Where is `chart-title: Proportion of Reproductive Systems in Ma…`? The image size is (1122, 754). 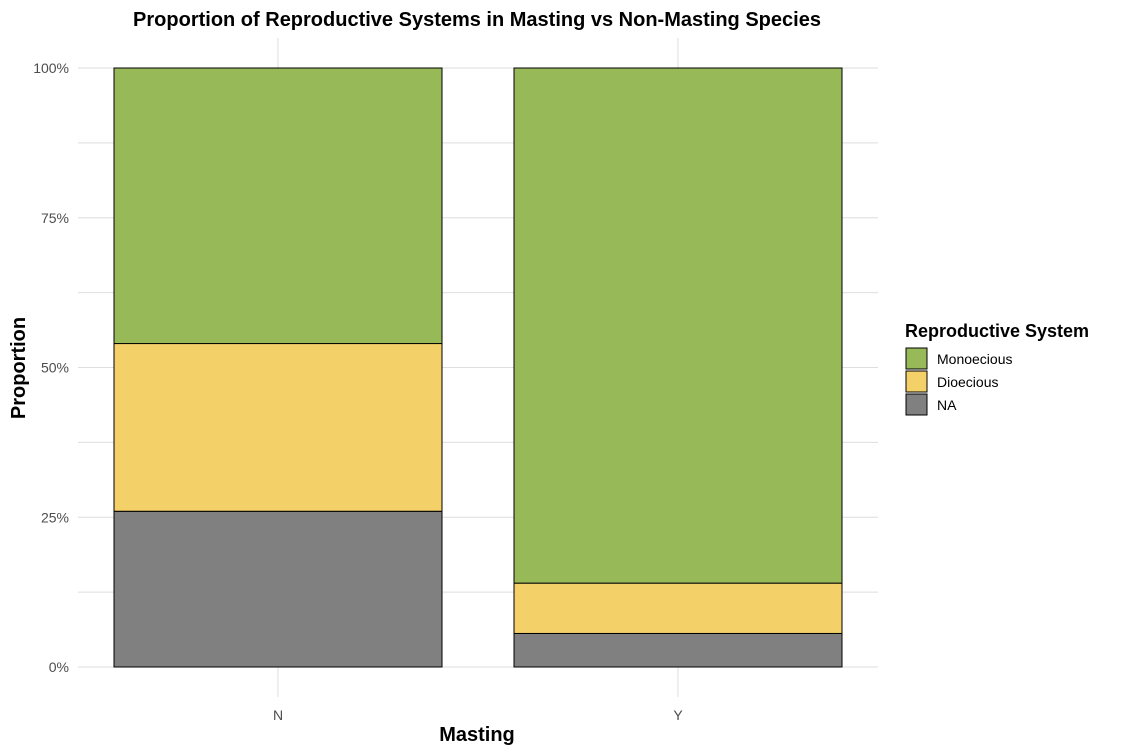
chart-title: Proportion of Reproductive Systems in Ma… is located at coordinates (477, 20).